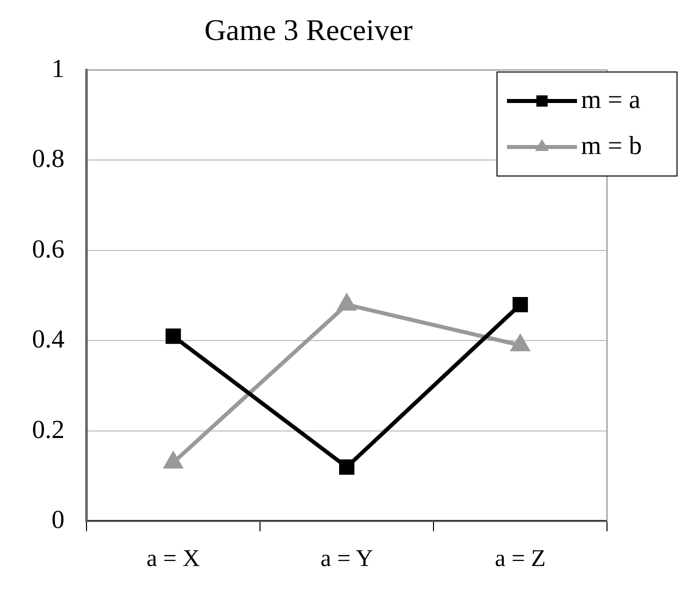 This screenshot has height=598, width=687. I want to click on x-tick-label: a = Y, so click(347, 559).